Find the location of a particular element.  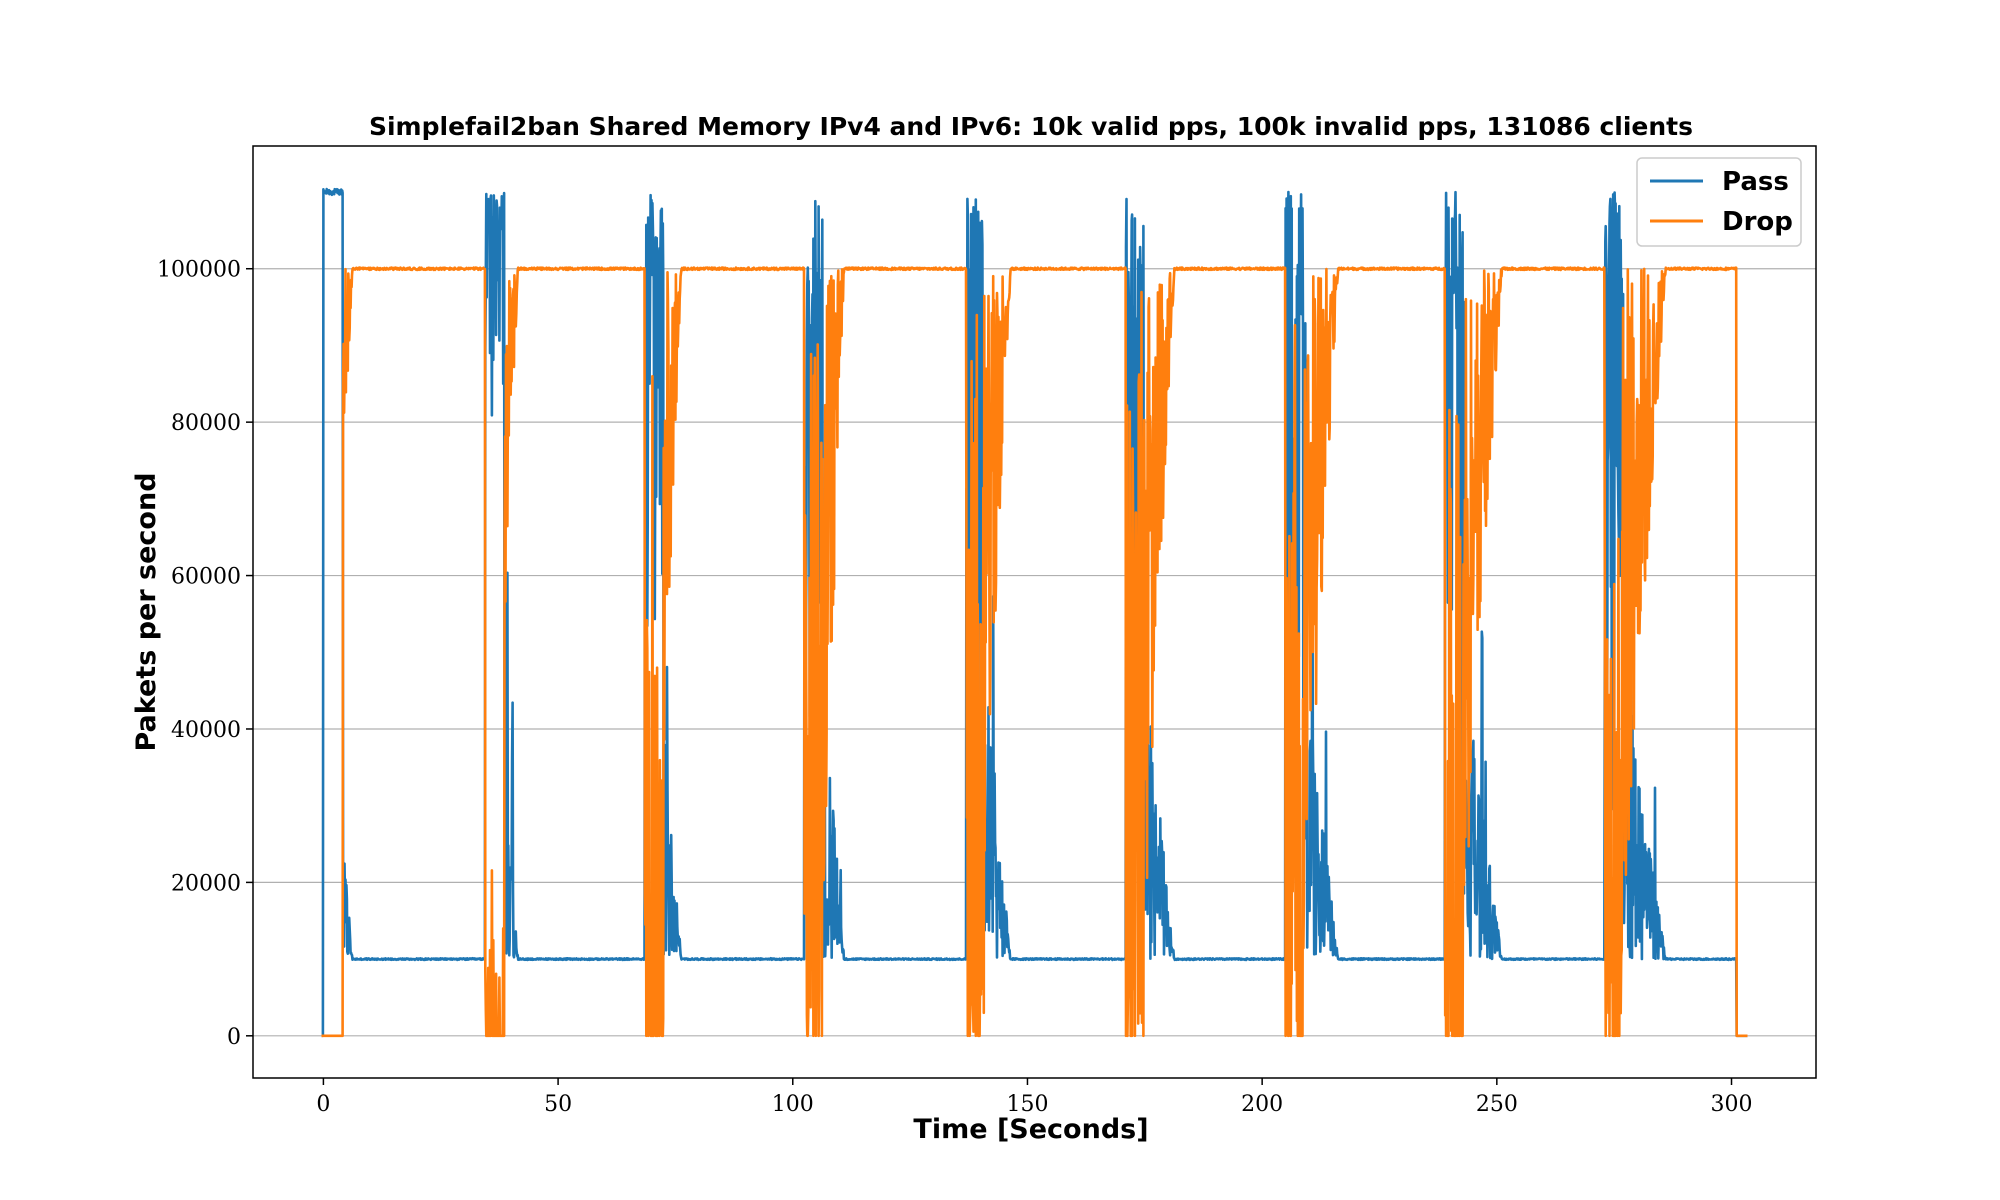

x-axis-label: Time [Seconds] is located at coordinates (1030, 1129).